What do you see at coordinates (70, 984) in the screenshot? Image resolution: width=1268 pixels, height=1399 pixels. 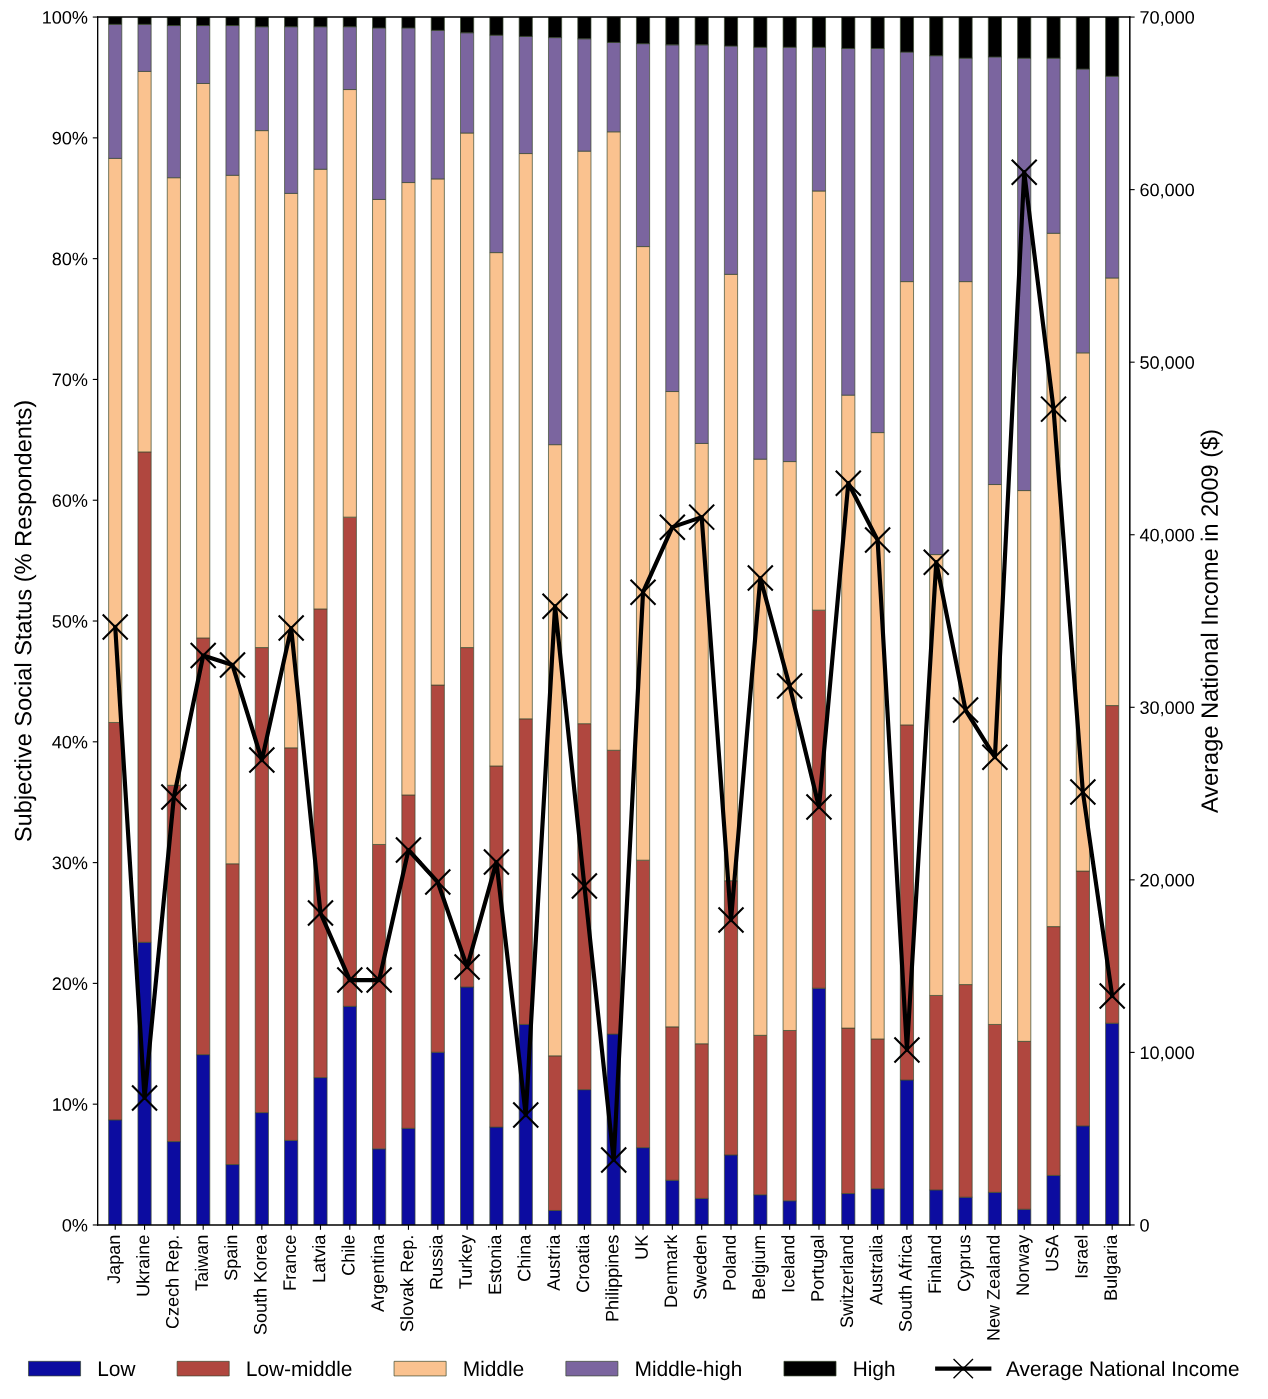 I see `y-tick-label: 20%` at bounding box center [70, 984].